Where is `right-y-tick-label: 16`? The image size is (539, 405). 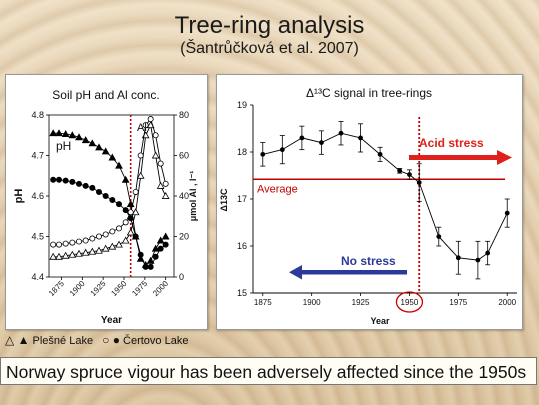
right-y-tick-label: 16 is located at coordinates (242, 246).